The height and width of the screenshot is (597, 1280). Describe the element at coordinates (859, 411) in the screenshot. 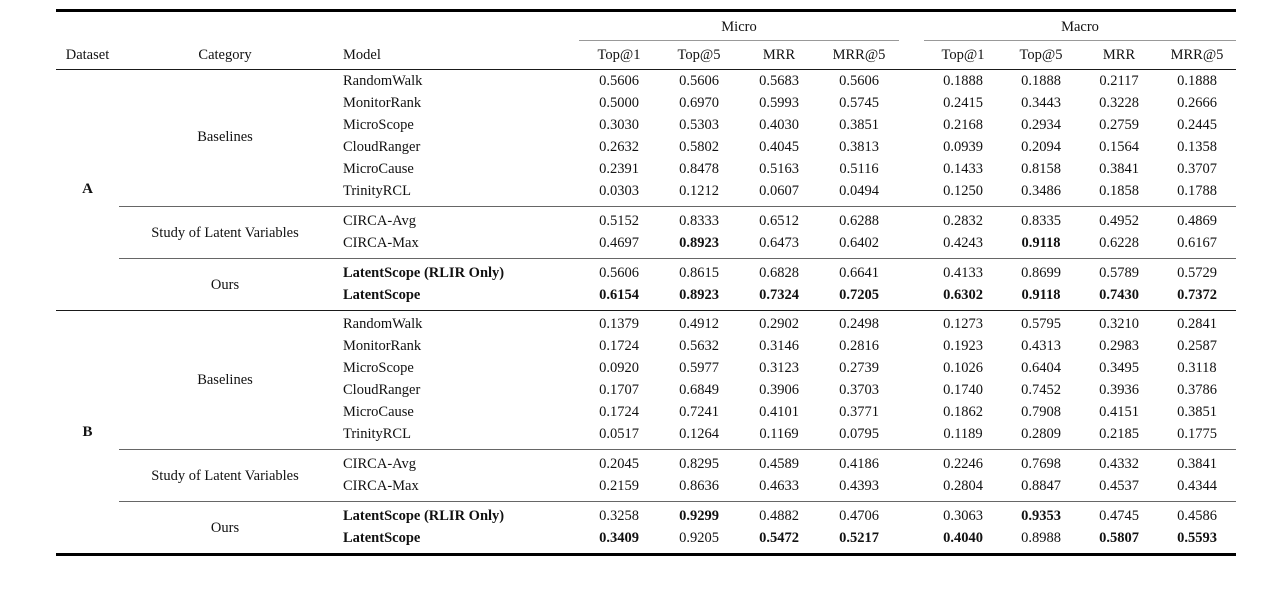

I see `metric-value: 0.3771` at that location.